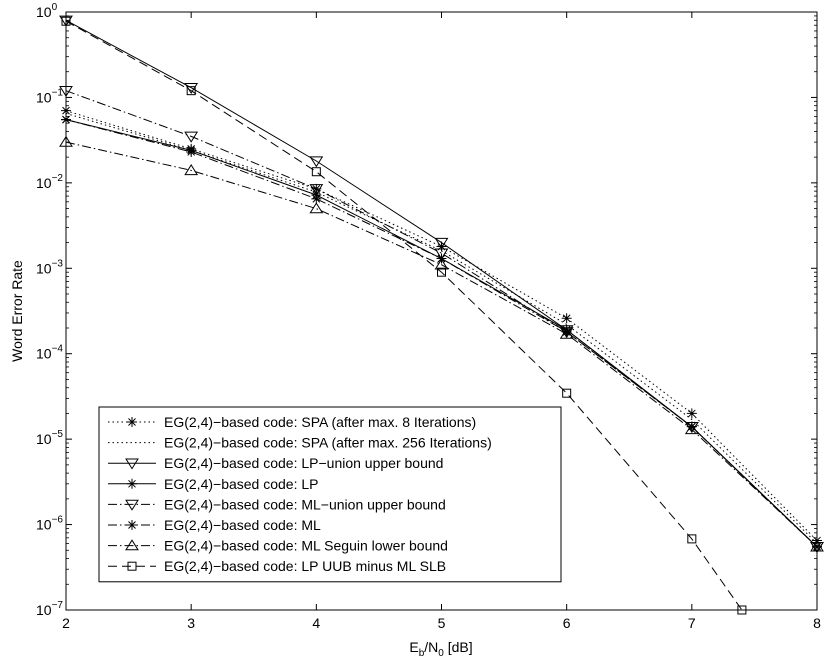  Describe the element at coordinates (49, 267) in the screenshot. I see `y-tick-label: 10⁻³` at that location.